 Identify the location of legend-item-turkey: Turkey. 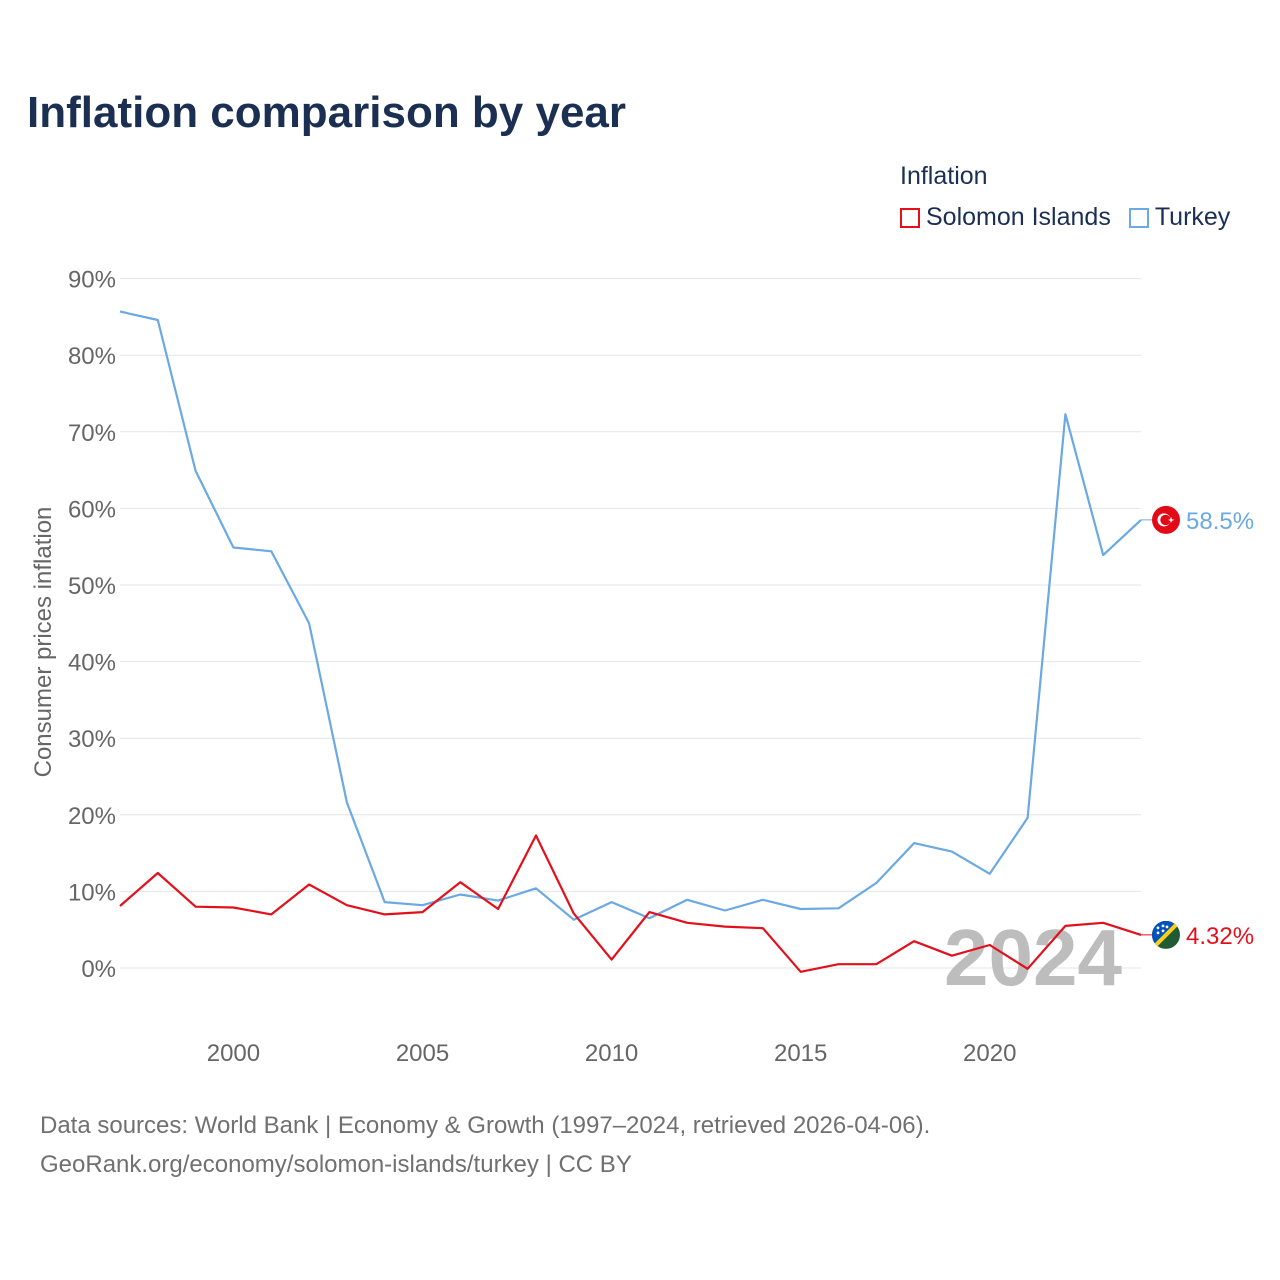
(1179, 217).